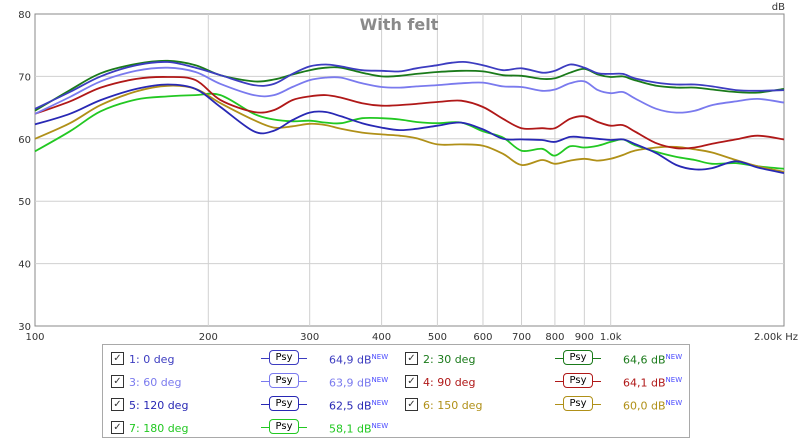  Describe the element at coordinates (251, 428) in the screenshot. I see `legend-entry: ✓ 7: 180 deg Psy 58,1 dBNEW` at that location.